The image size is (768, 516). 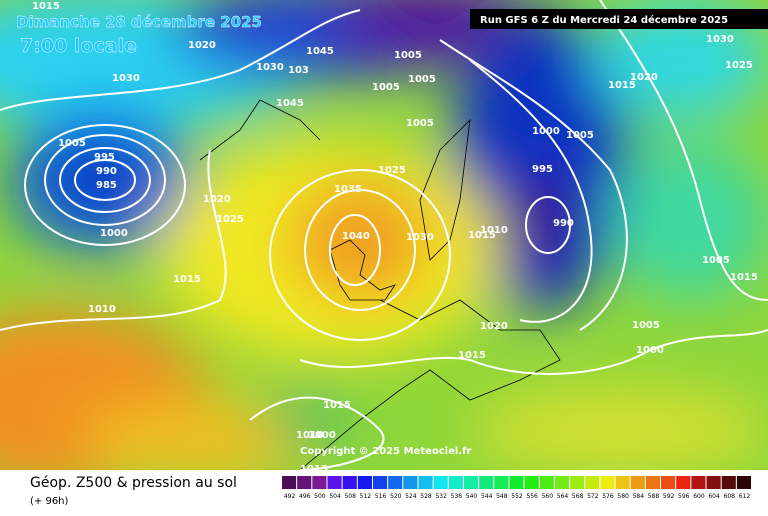 What do you see at coordinates (517, 496) in the screenshot?
I see `scale-label: 552` at bounding box center [517, 496].